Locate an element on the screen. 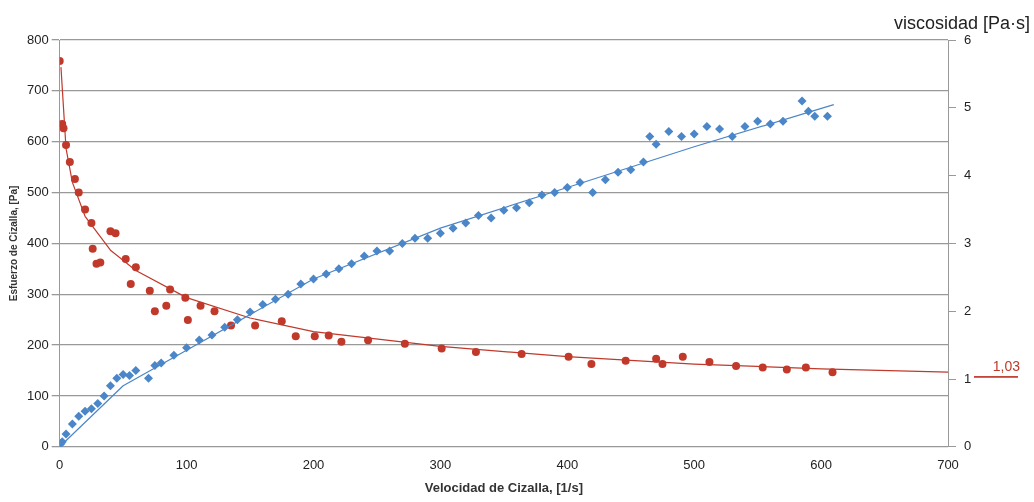 This screenshot has width=1034, height=502. y2-tick-label: 5 is located at coordinates (968, 107).